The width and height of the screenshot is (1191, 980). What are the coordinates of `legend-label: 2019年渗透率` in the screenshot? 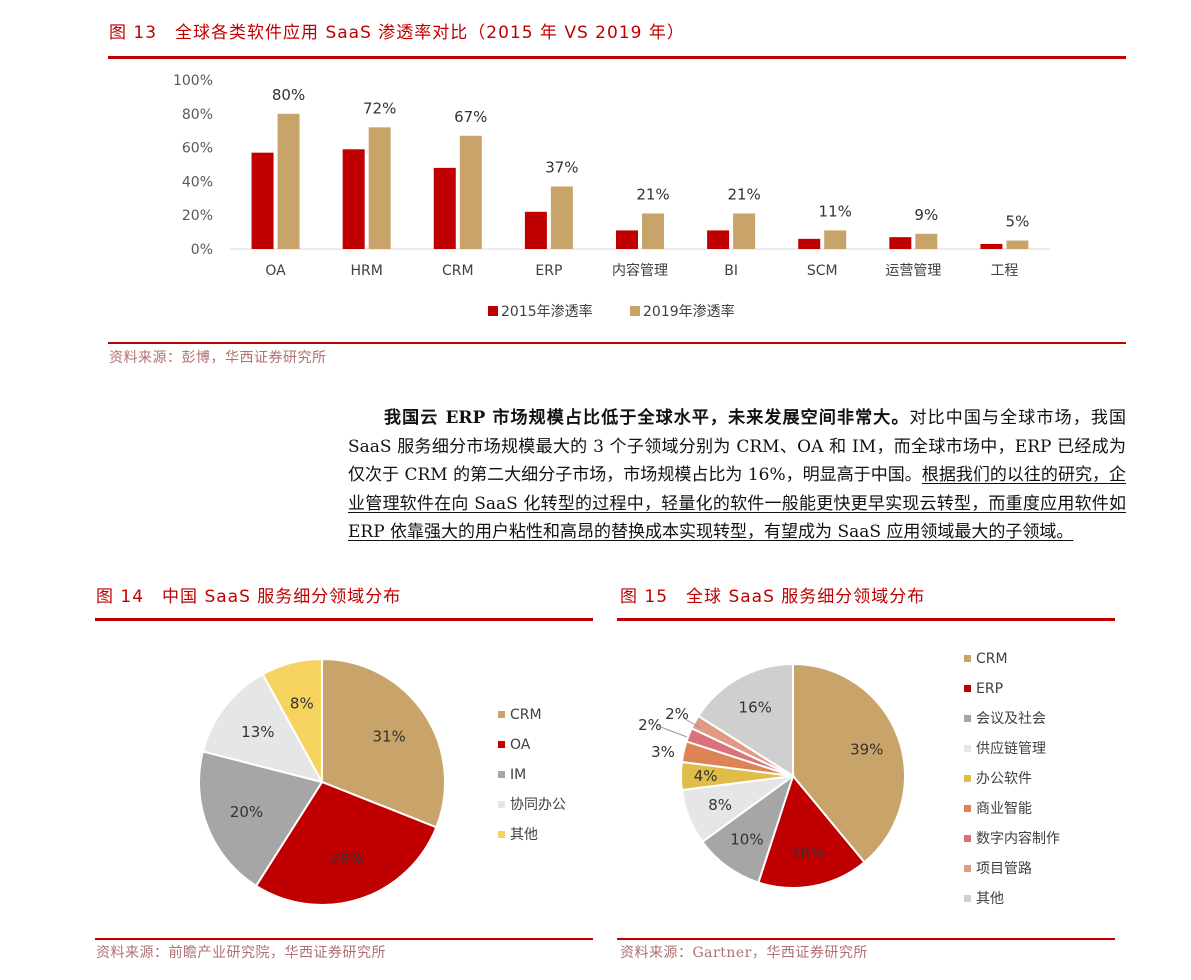 It's located at (689, 311).